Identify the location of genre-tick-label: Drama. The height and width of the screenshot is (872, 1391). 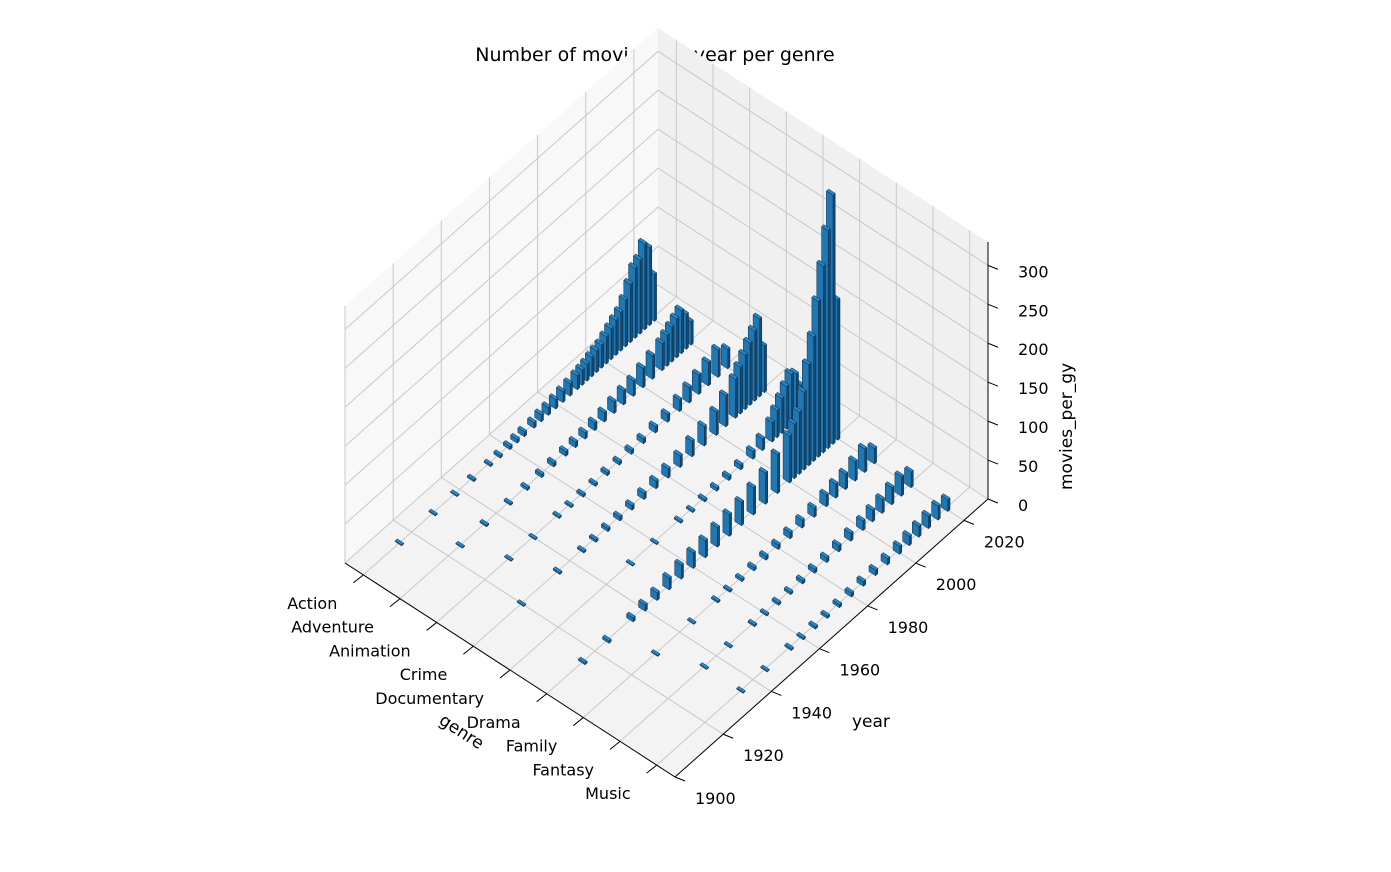
(494, 722).